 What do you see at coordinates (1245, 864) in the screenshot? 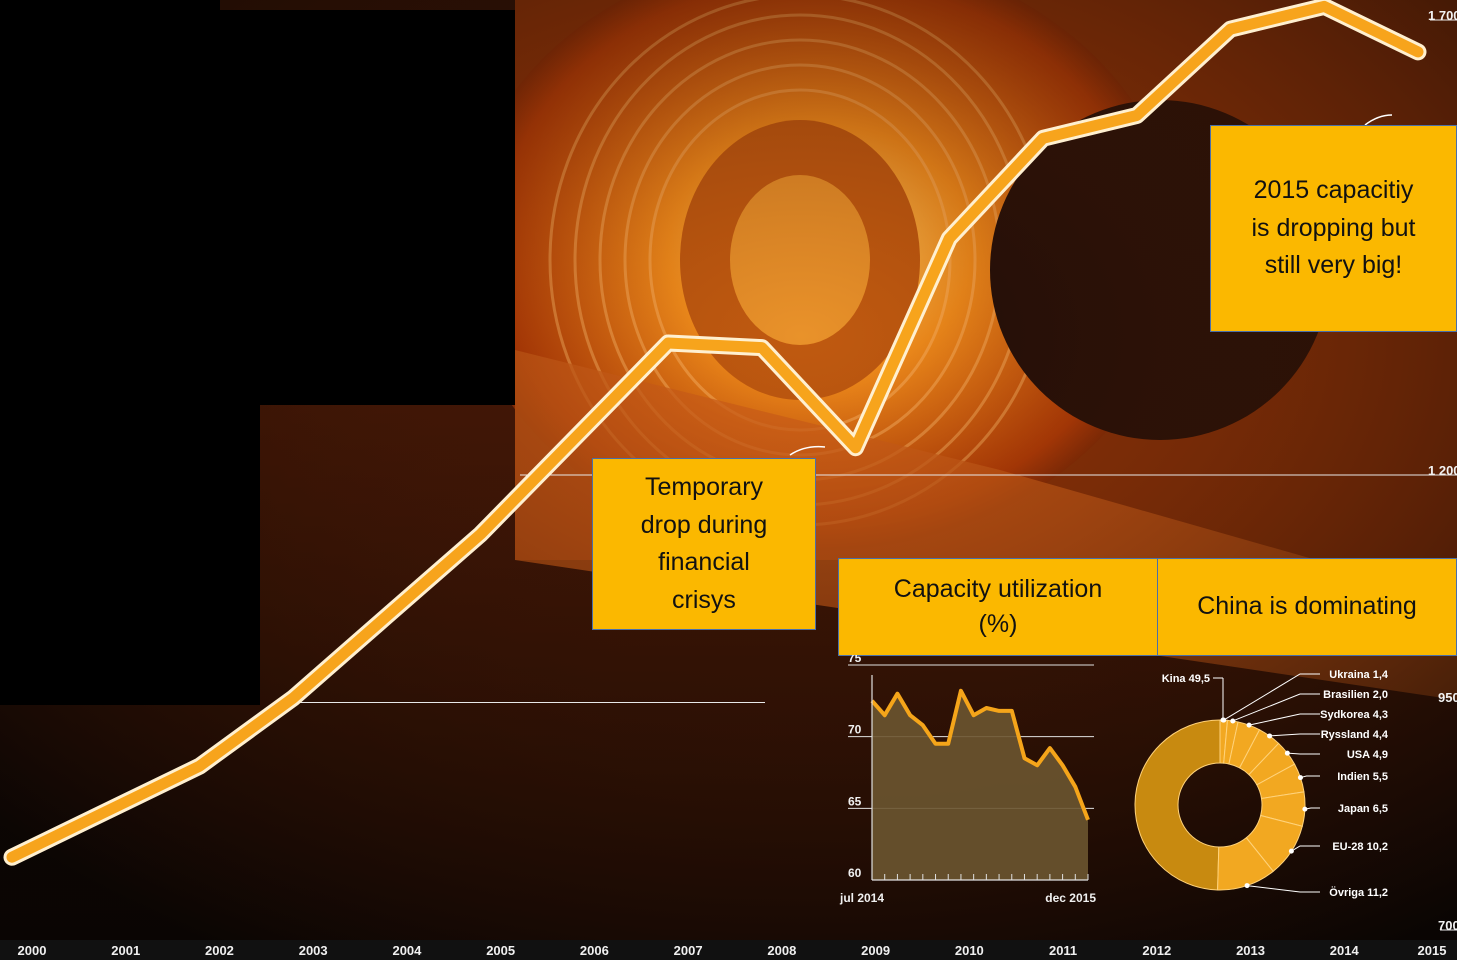
I see `donut-slice-Övriga` at bounding box center [1245, 864].